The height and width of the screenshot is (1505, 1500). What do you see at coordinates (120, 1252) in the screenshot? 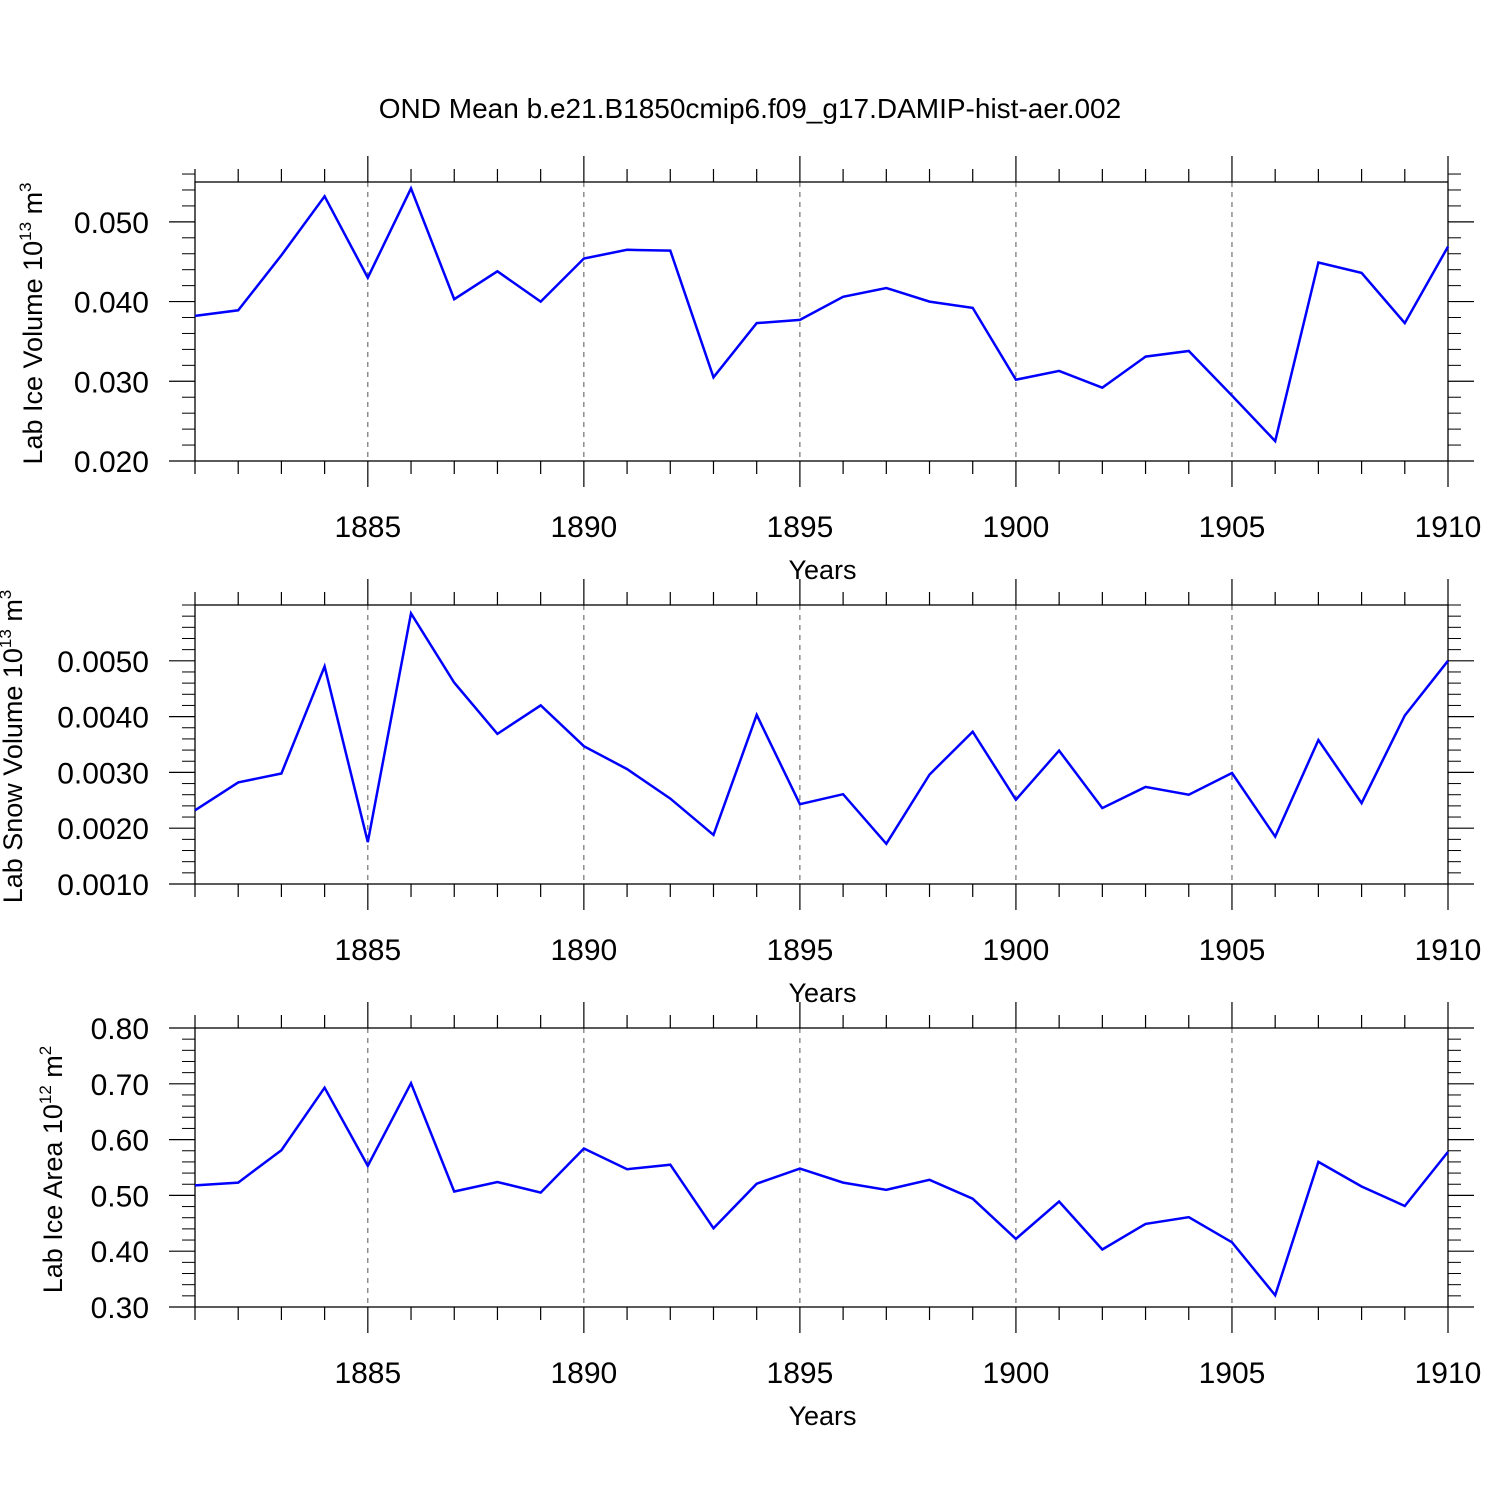
I see `y-tick-label: 0.40` at bounding box center [120, 1252].